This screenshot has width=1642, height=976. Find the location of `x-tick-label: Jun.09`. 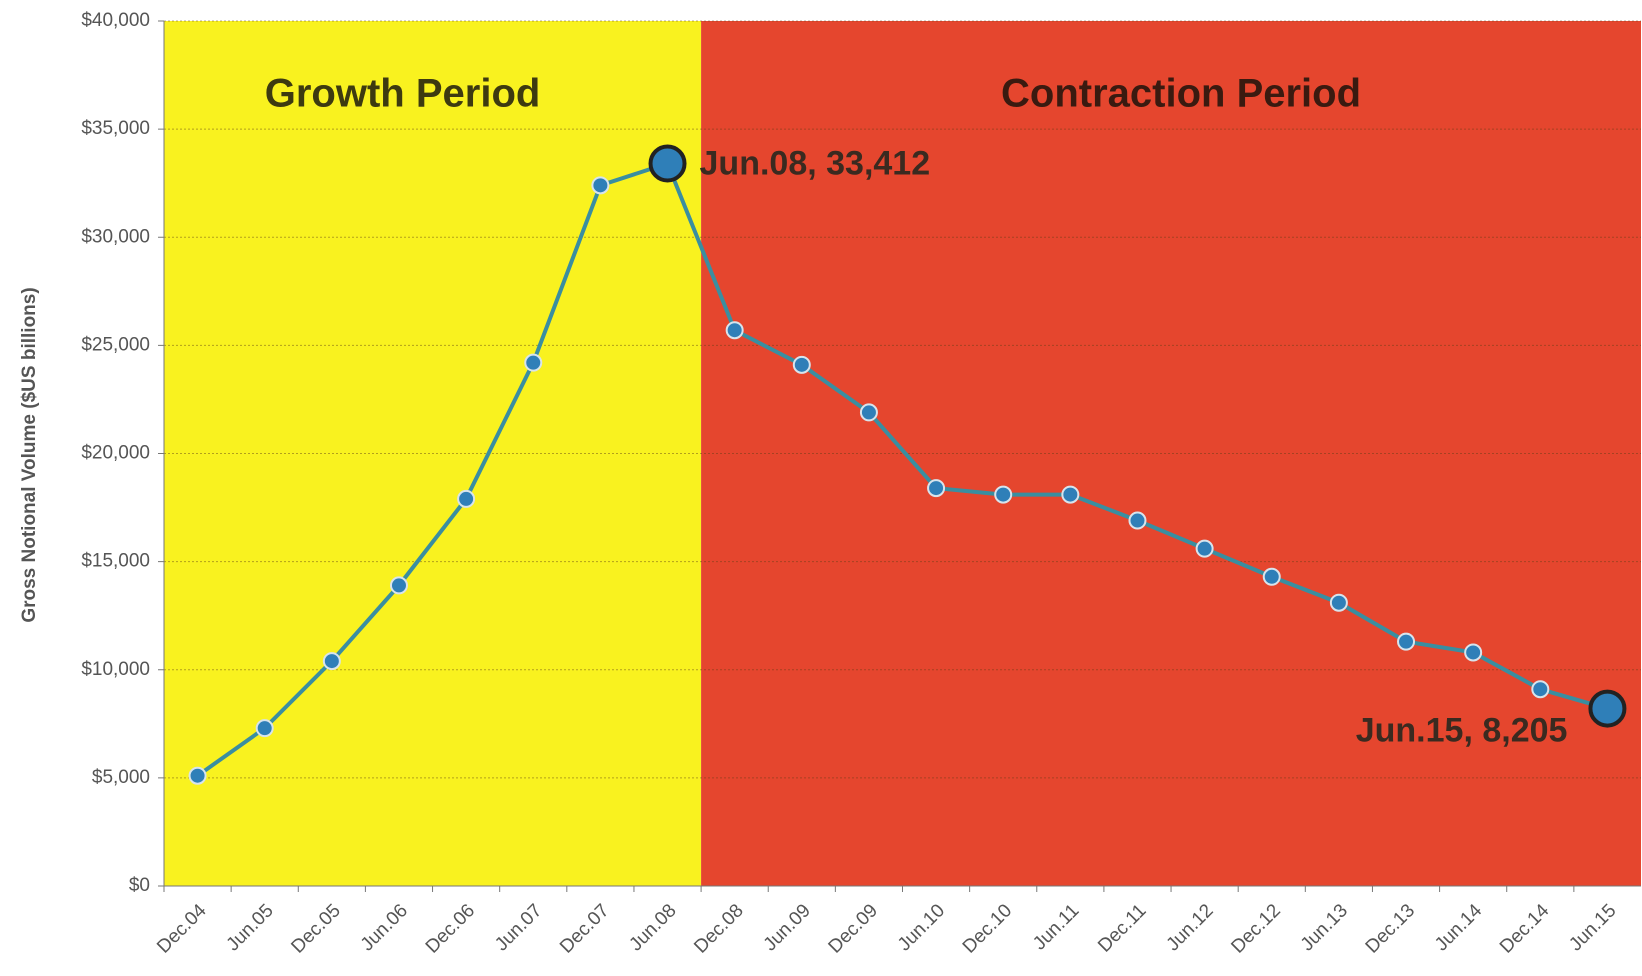

x-tick-label: Jun.09 is located at coordinates (787, 927).